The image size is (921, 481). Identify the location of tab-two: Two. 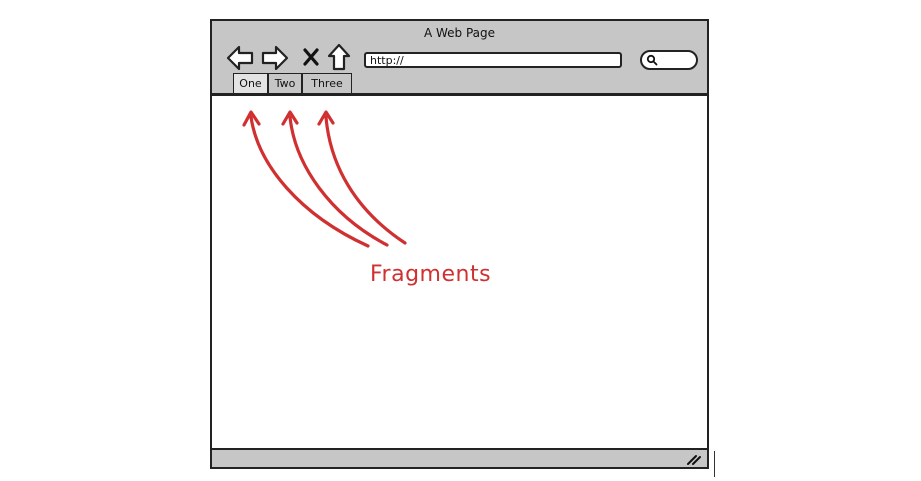
(285, 83).